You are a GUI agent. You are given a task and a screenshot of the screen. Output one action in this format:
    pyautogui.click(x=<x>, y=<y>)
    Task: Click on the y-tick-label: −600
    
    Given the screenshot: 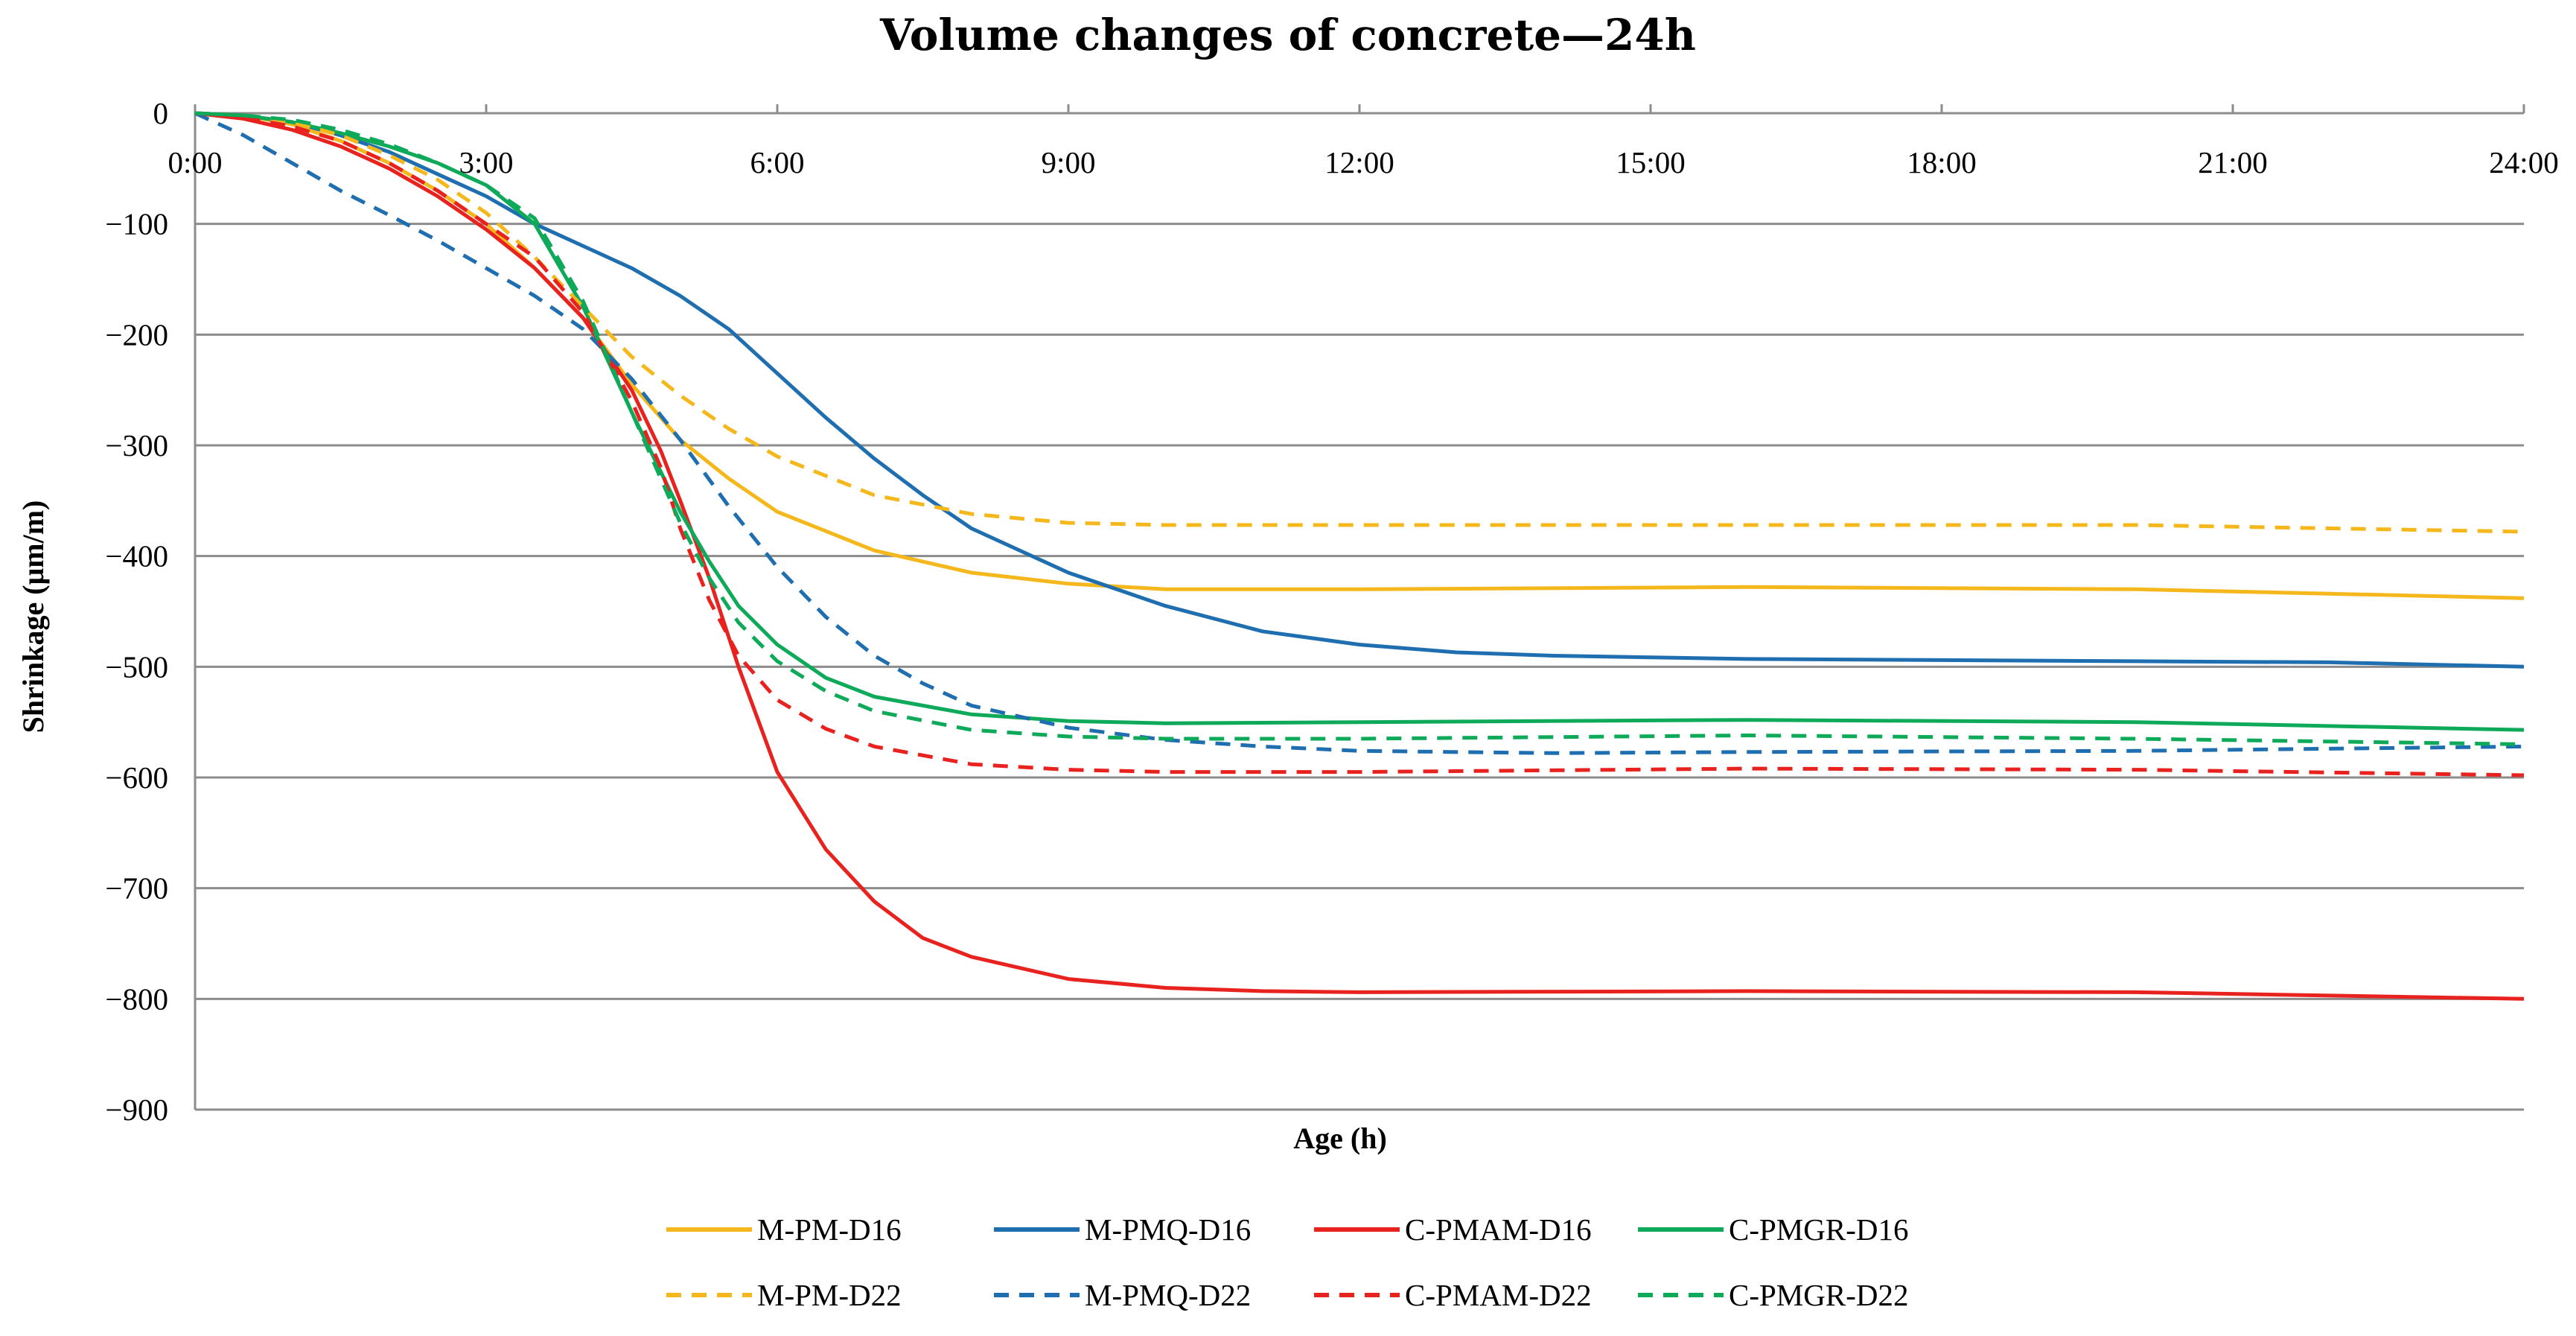 What is the action you would take?
    pyautogui.click(x=136, y=777)
    